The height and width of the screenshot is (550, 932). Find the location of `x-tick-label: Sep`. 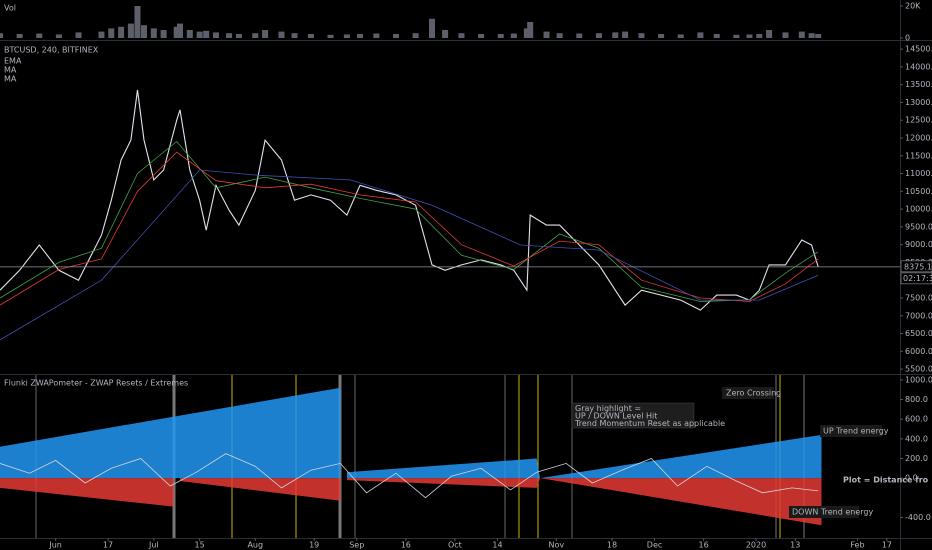

x-tick-label: Sep is located at coordinates (356, 545).